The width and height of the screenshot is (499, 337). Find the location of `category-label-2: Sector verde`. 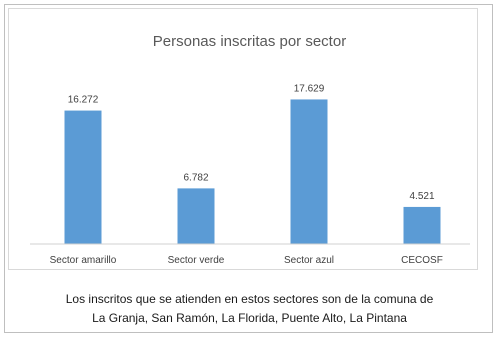

category-label-2: Sector verde is located at coordinates (196, 260).